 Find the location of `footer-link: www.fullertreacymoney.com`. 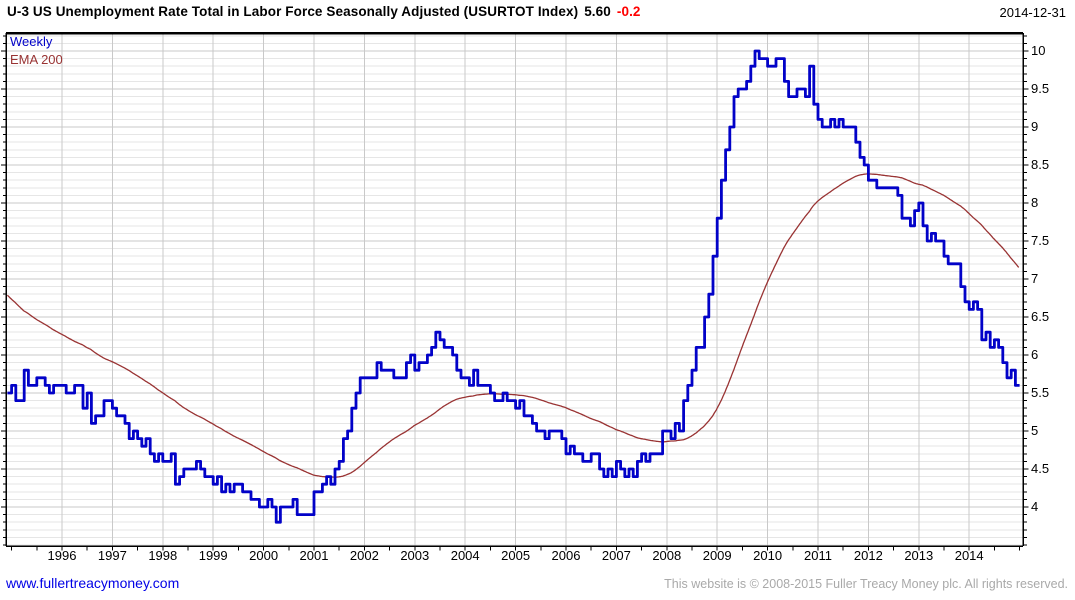

footer-link: www.fullertreacymoney.com is located at coordinates (93, 583).